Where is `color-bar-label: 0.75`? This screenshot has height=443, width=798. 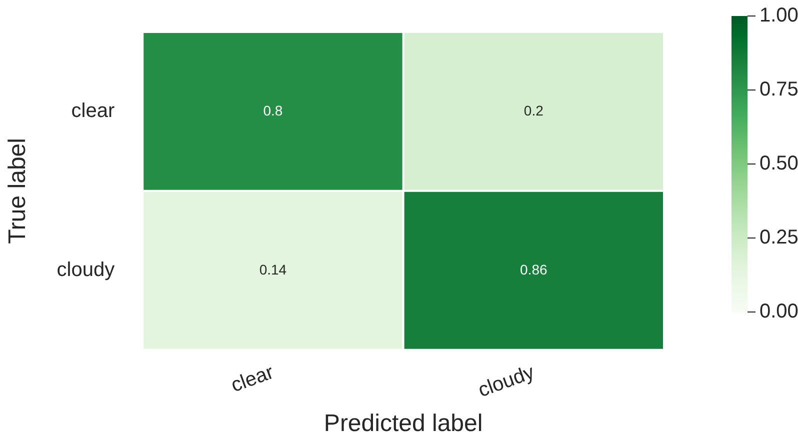
color-bar-label: 0.75 is located at coordinates (779, 89).